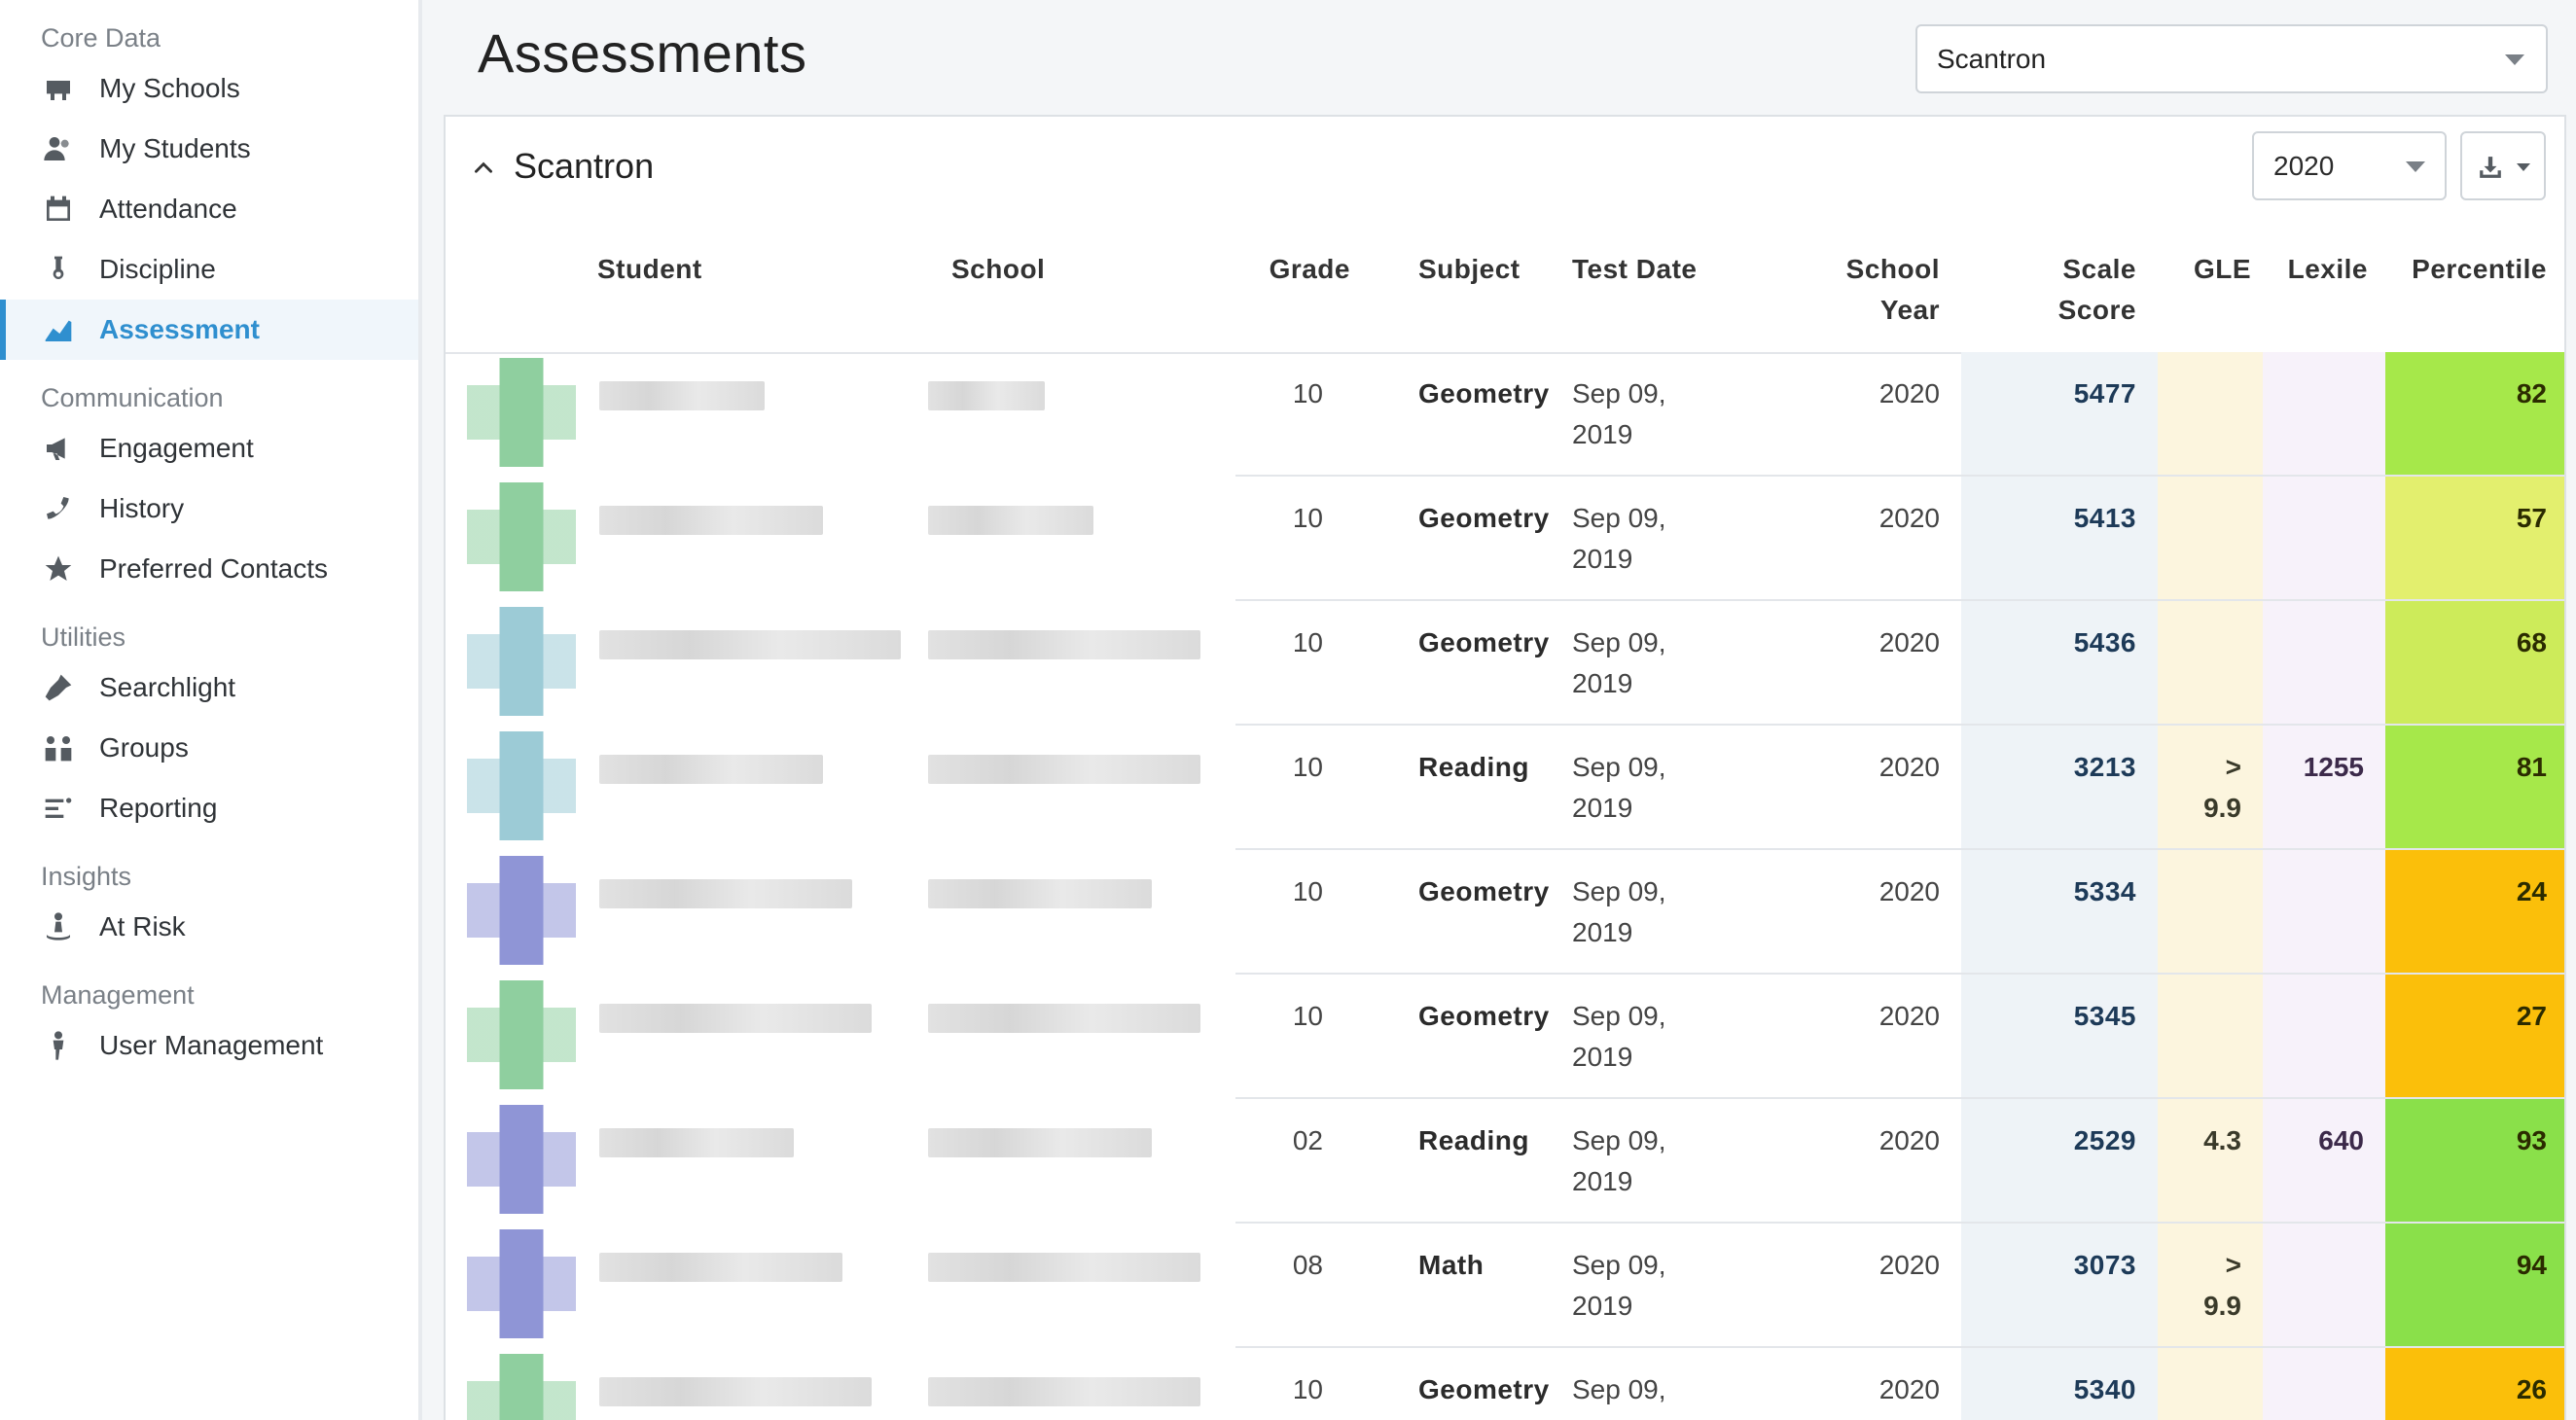 This screenshot has height=1420, width=2576. I want to click on scale-score-cell: 5436, so click(2059, 663).